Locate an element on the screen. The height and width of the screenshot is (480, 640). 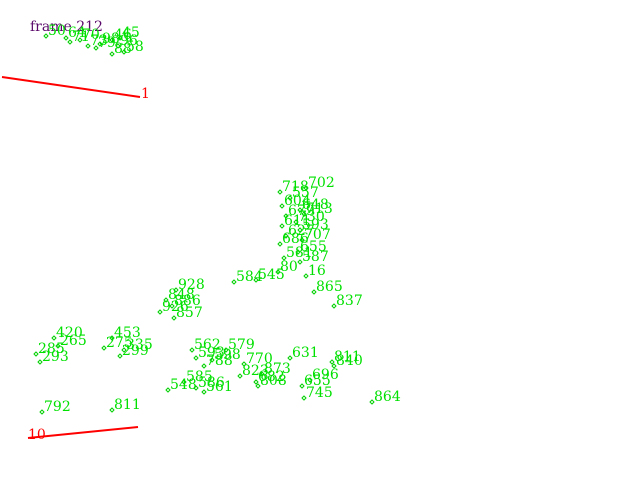
point-label: 584 is located at coordinates (249, 277).